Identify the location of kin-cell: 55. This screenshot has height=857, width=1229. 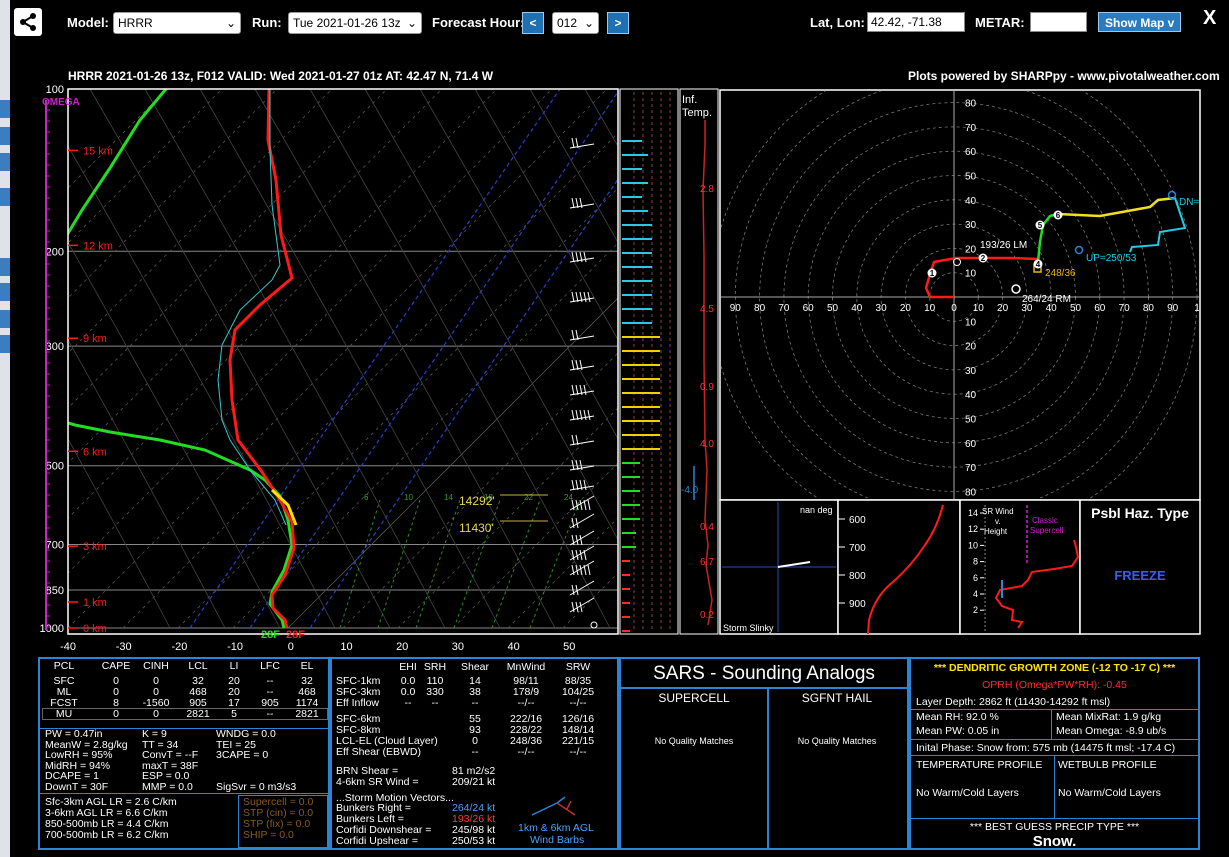
(475, 719).